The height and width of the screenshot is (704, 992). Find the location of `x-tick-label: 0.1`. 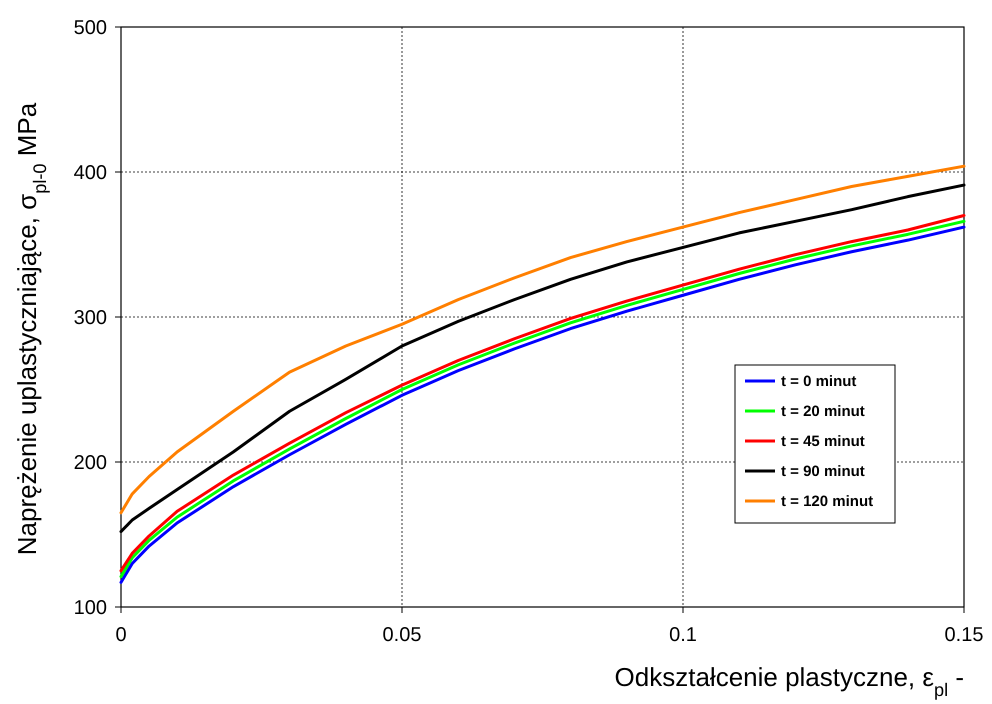

x-tick-label: 0.1 is located at coordinates (683, 635).